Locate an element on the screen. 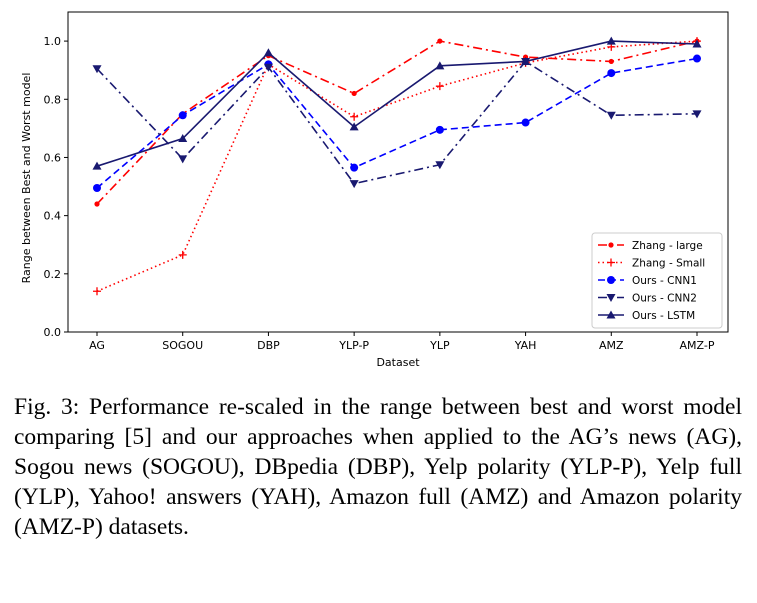 The image size is (757, 603). x-tick-label: AMZ-P is located at coordinates (697, 345).